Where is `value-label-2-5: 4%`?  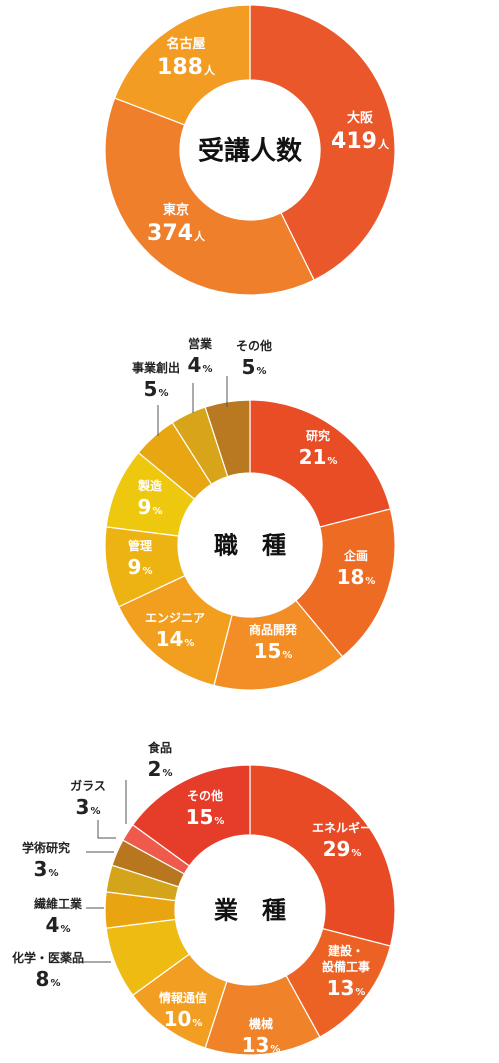 value-label-2-5: 4% is located at coordinates (58, 925).